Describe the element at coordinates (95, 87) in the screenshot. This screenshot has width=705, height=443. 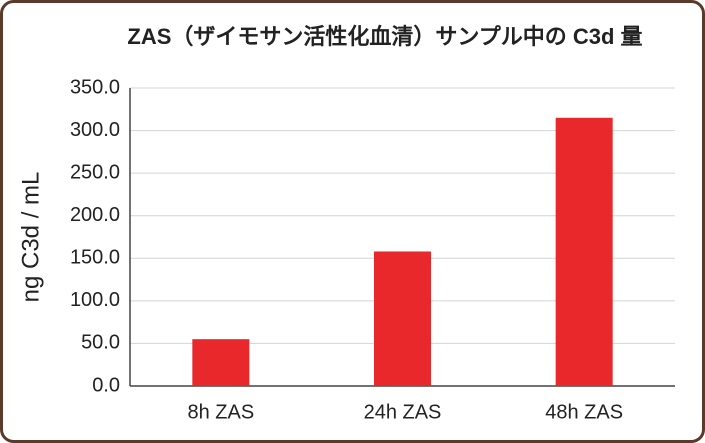
I see `y-tick-label: 350.0` at that location.